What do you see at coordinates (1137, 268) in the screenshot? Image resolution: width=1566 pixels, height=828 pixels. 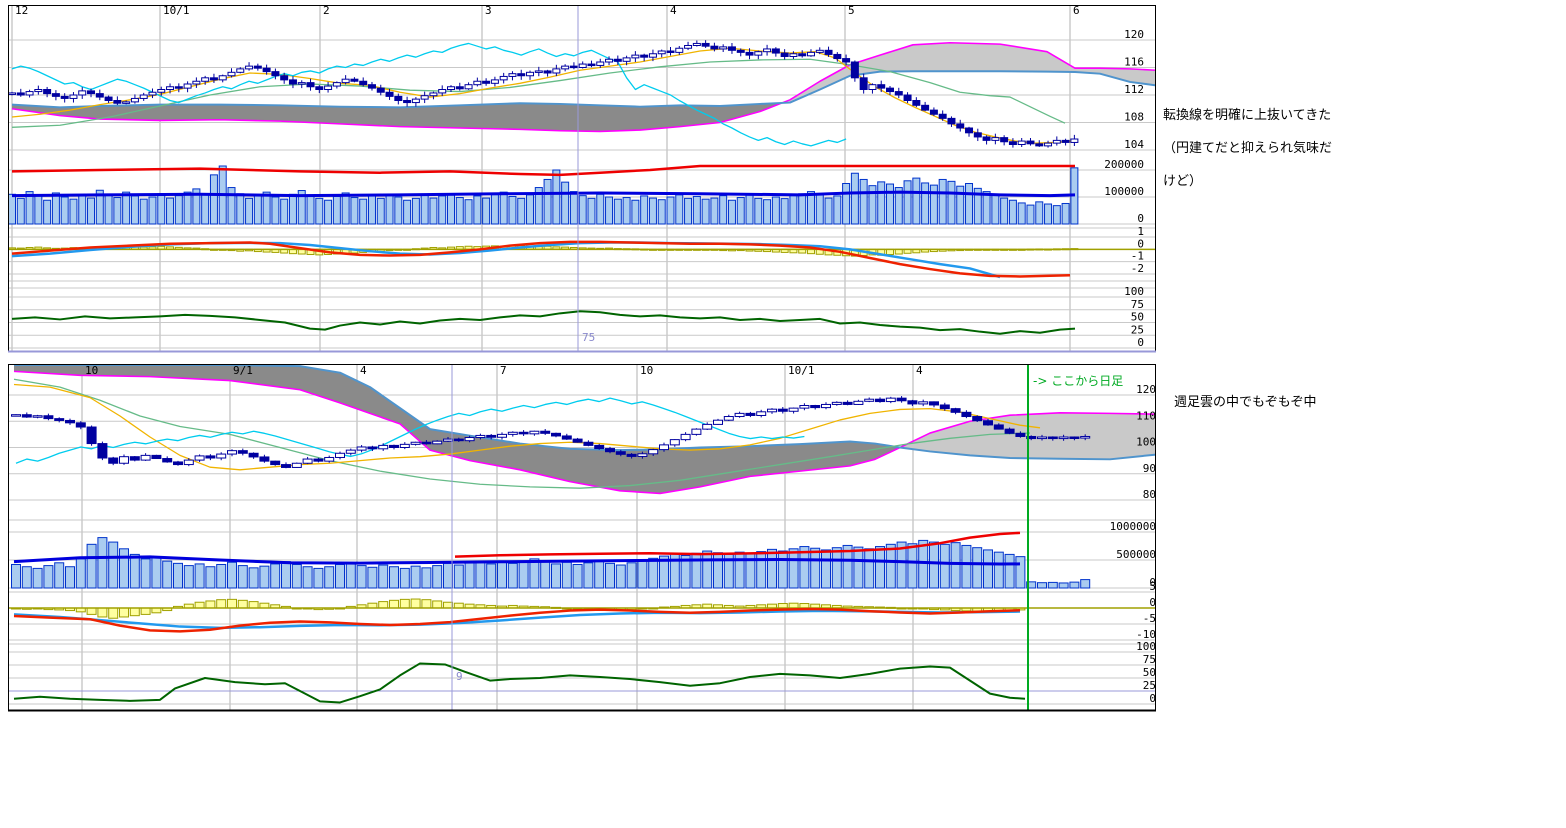 I see `svg-text: -2` at bounding box center [1137, 268].